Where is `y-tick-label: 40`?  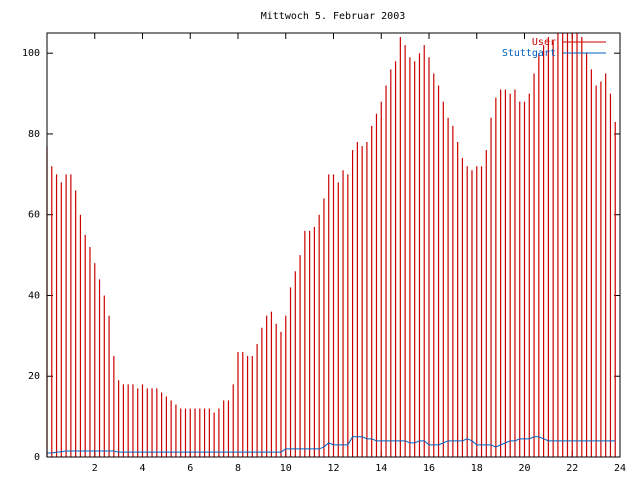
y-tick-label: 40 is located at coordinates (34, 295).